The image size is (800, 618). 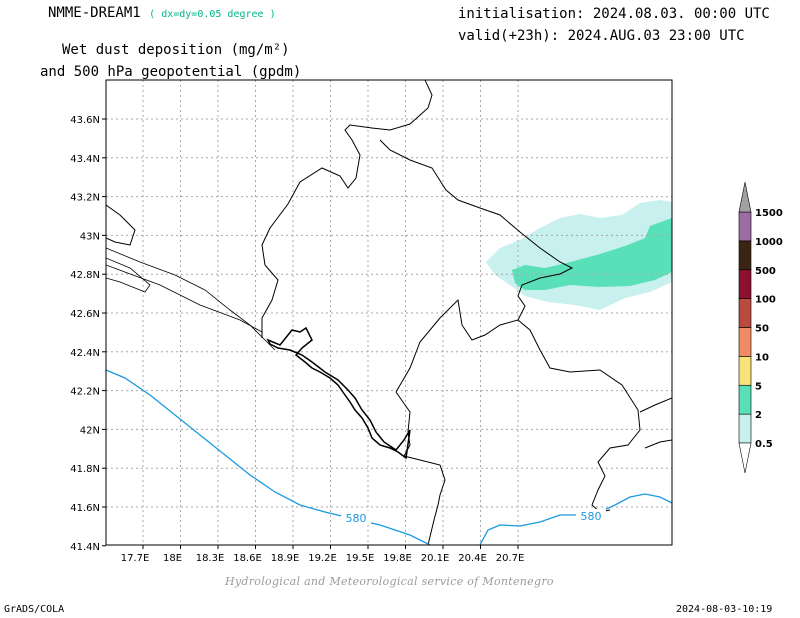 What do you see at coordinates (247, 558) in the screenshot?
I see `lon-tick-label: 18.6E` at bounding box center [247, 558].